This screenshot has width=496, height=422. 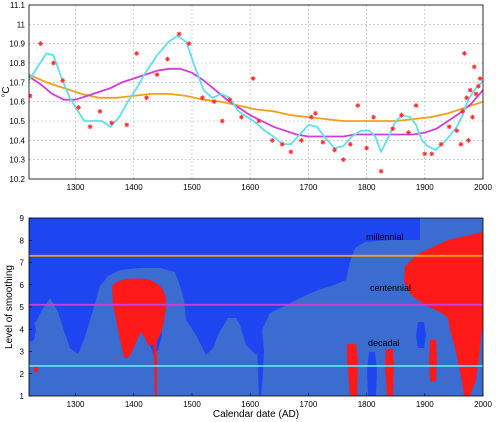 What do you see at coordinates (308, 187) in the screenshot?
I see `top-x-tick-1700: 1700` at bounding box center [308, 187].